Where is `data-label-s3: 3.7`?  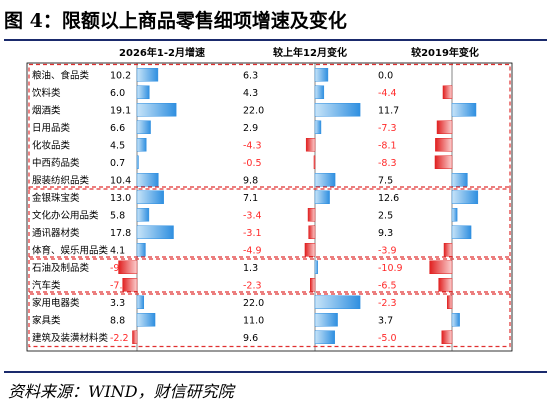 data-label-s3: 3.7 is located at coordinates (385, 320).